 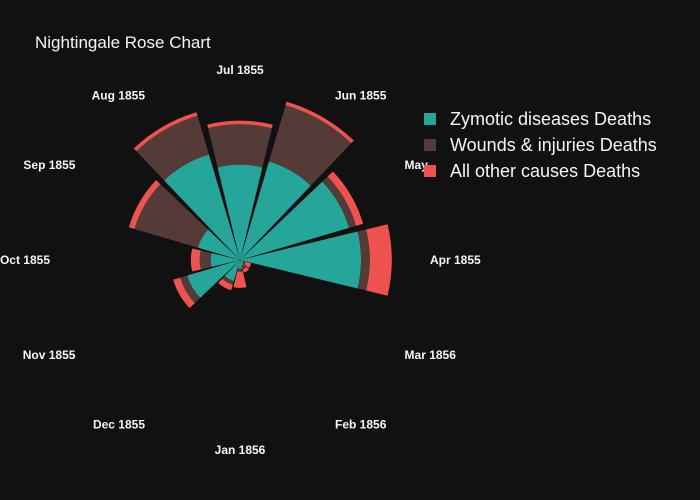 I want to click on angular-tick-label: Jan 1856, so click(x=240, y=450).